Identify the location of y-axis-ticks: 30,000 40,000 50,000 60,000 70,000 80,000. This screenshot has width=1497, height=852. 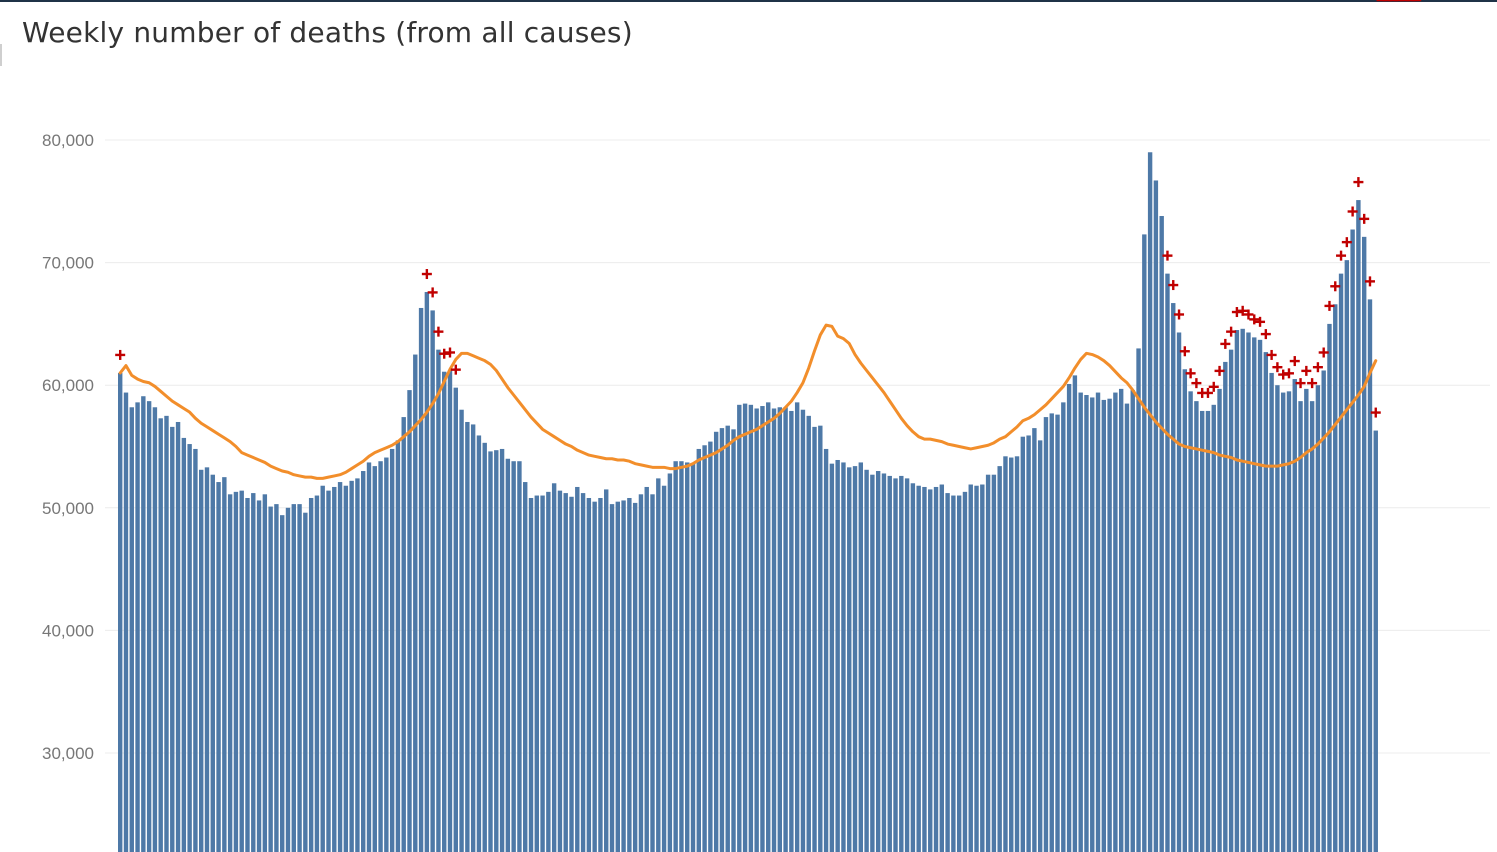
(68, 447).